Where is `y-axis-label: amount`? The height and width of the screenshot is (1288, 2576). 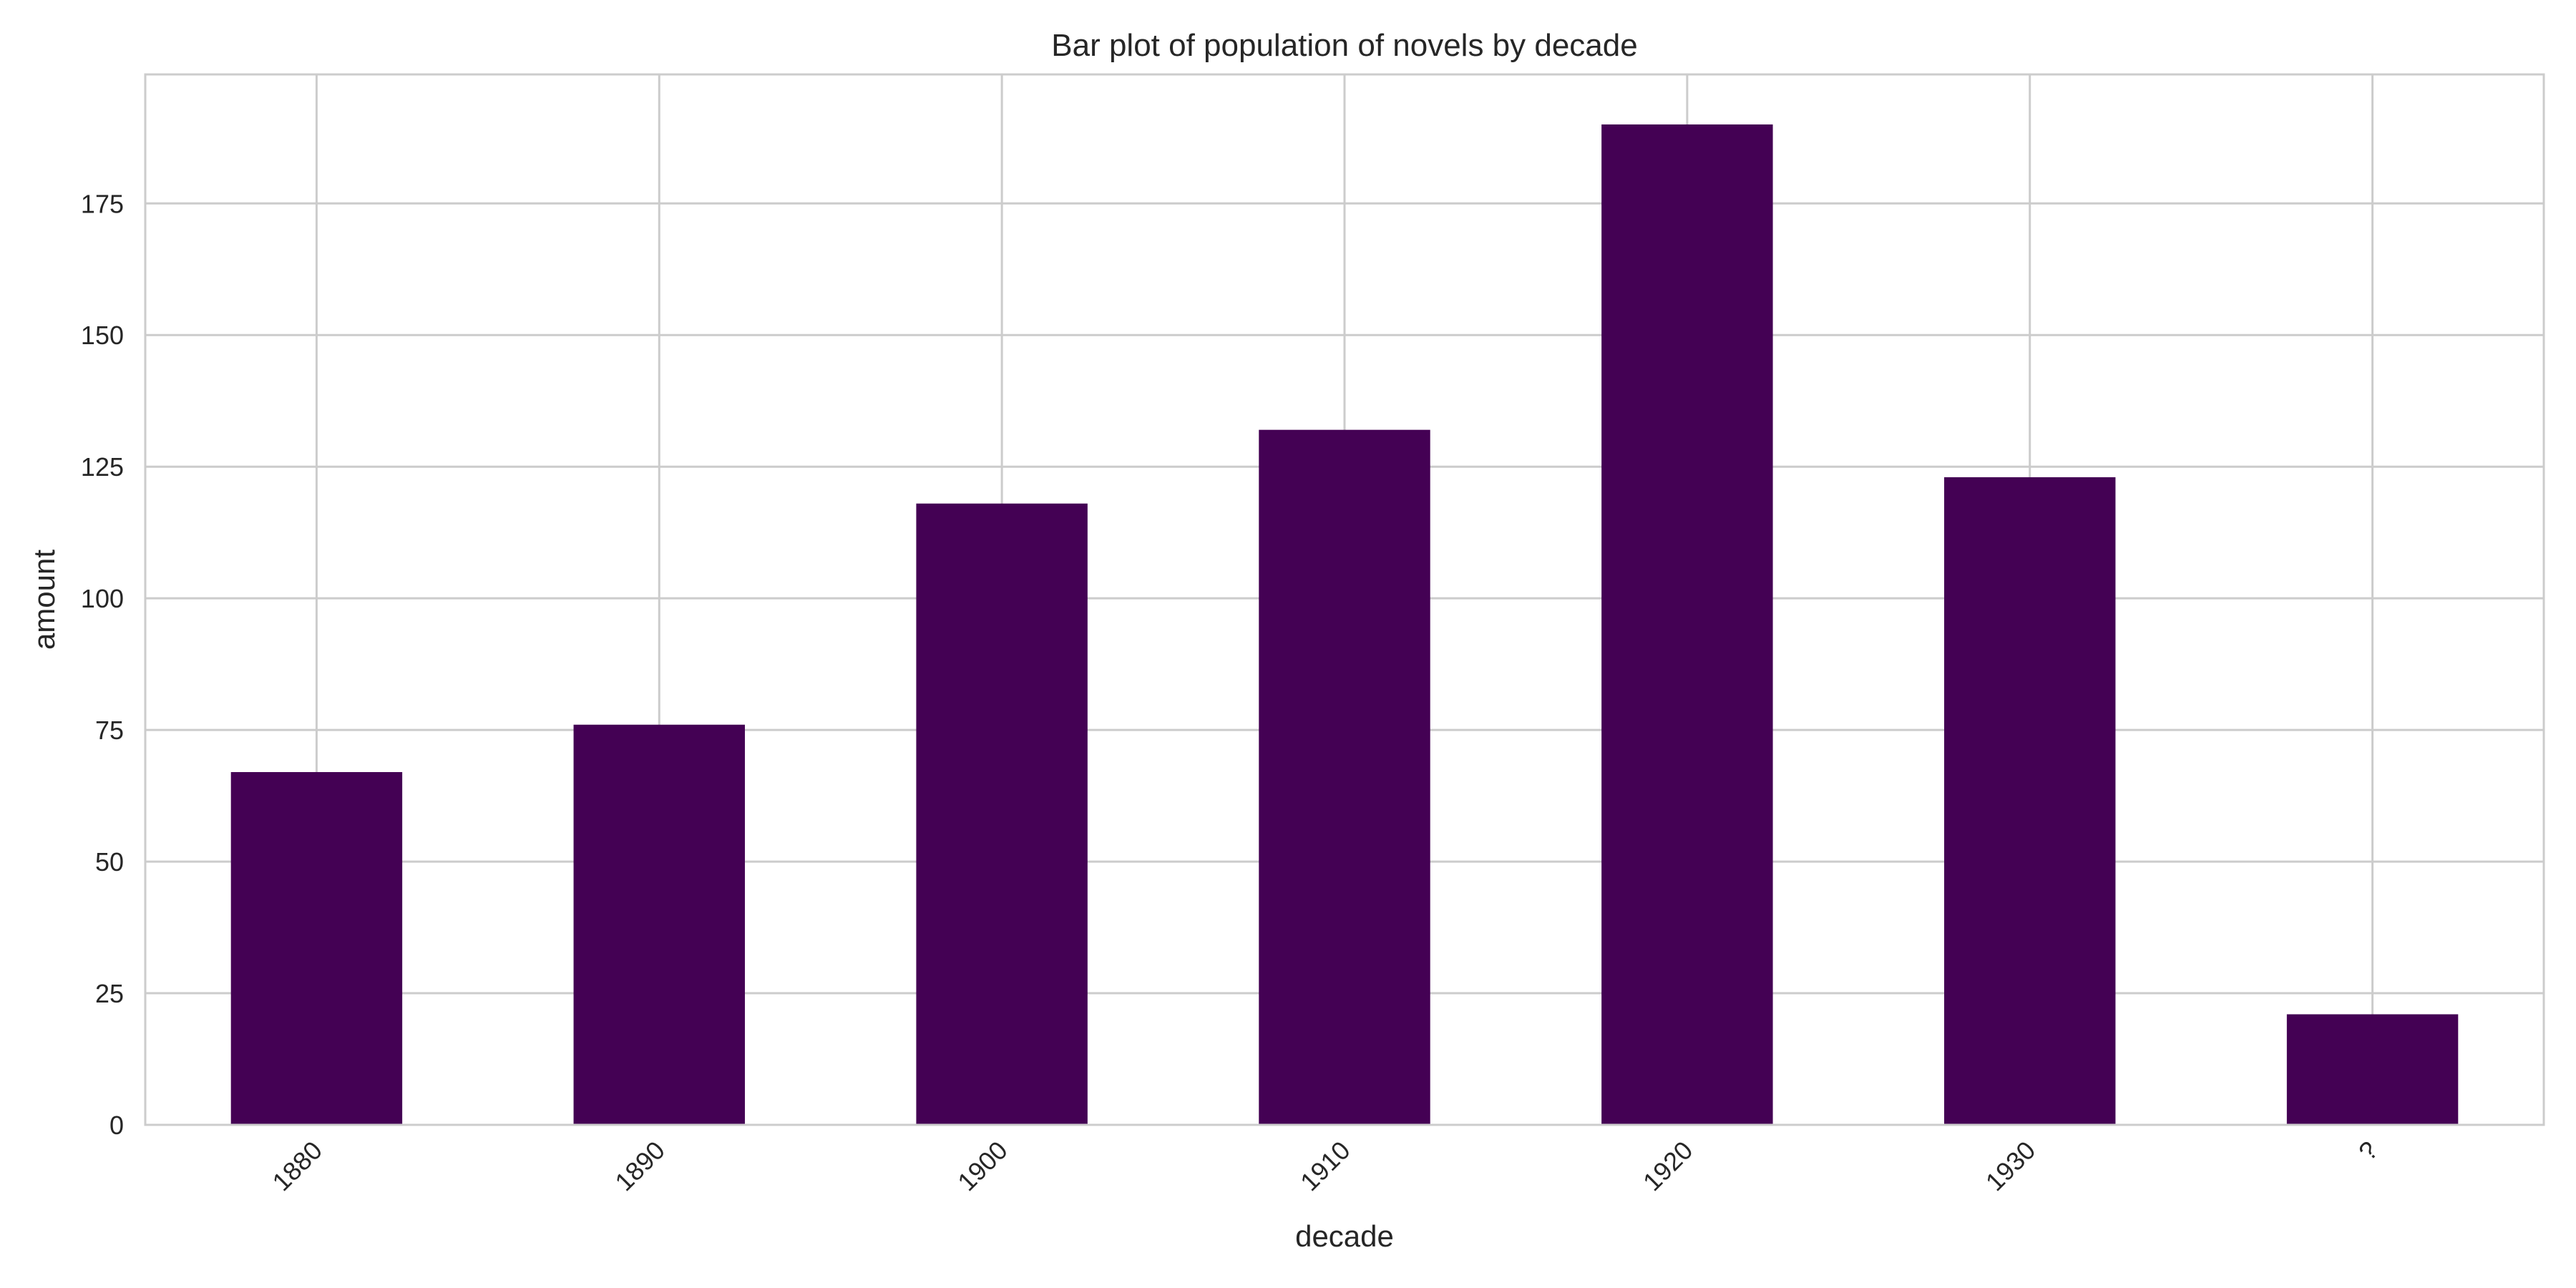 y-axis-label: amount is located at coordinates (44, 600).